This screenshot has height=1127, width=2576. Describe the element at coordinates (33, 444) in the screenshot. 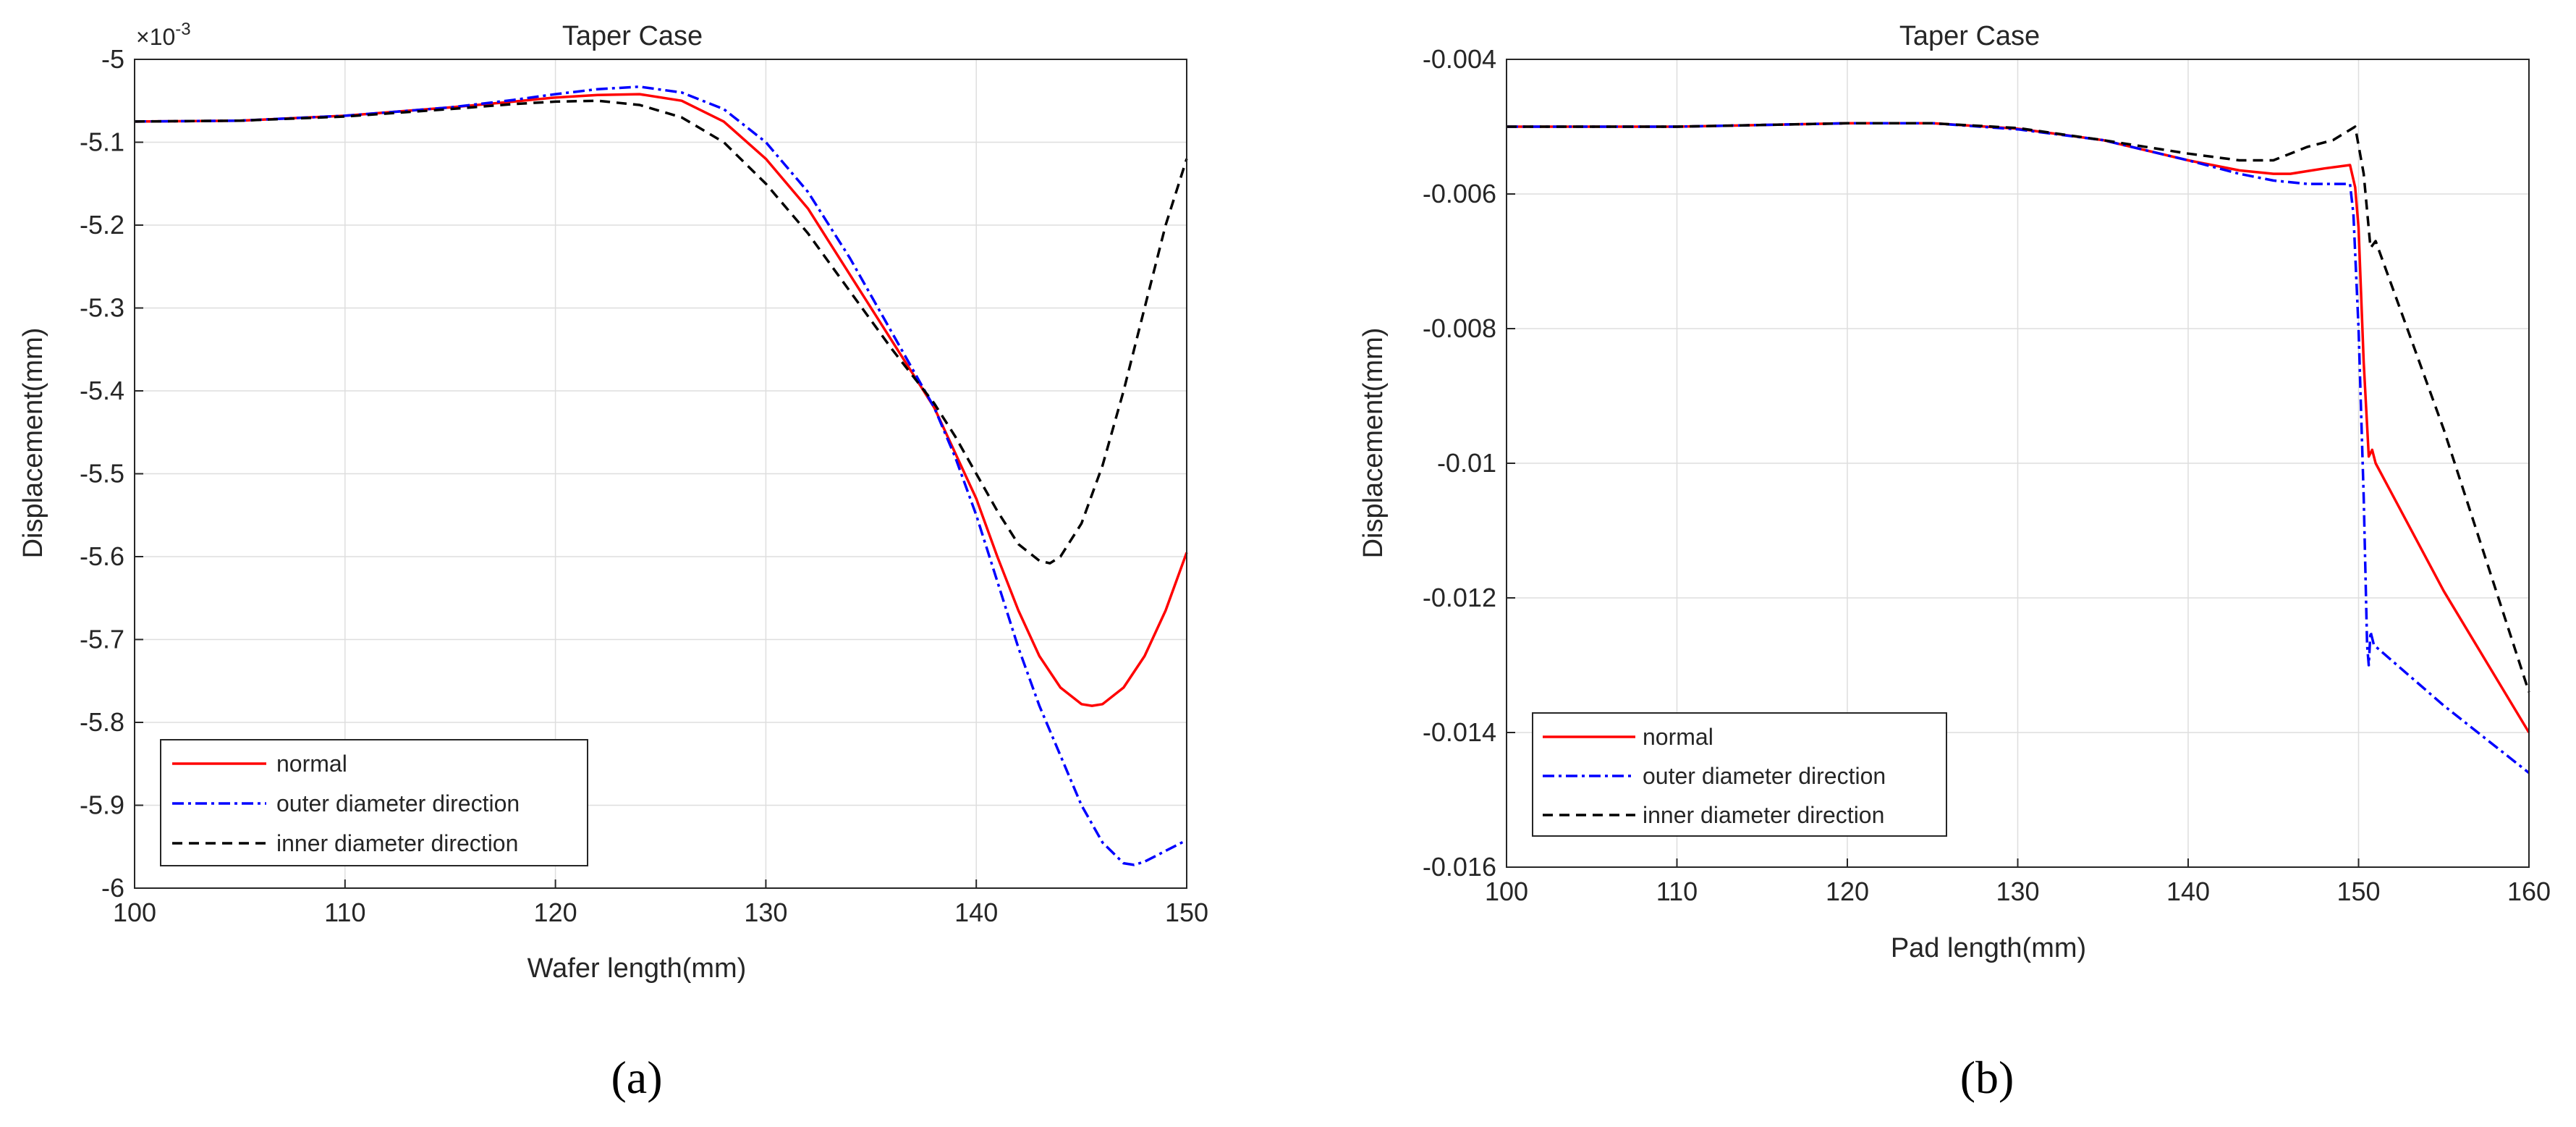

I see `chart-a-ylabel: Displacement(mm)` at that location.